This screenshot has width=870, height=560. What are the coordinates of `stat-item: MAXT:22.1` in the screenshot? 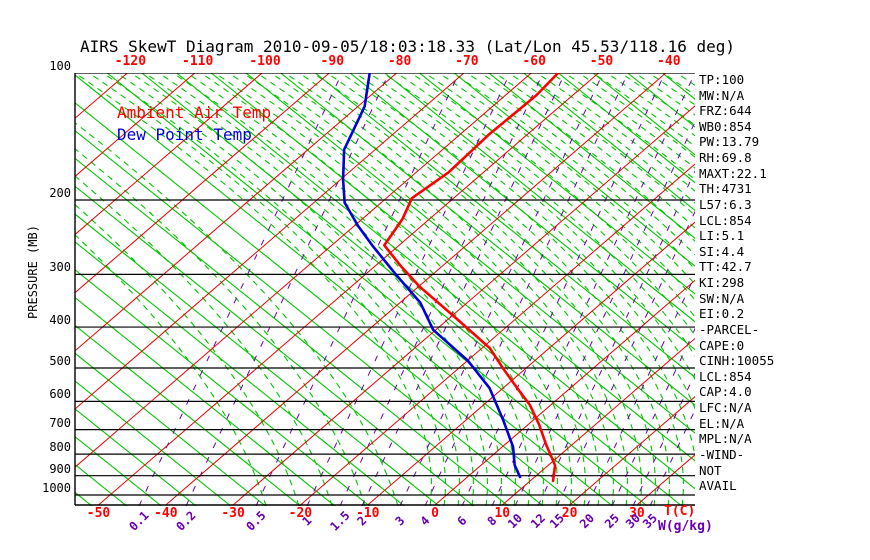 It's located at (733, 173).